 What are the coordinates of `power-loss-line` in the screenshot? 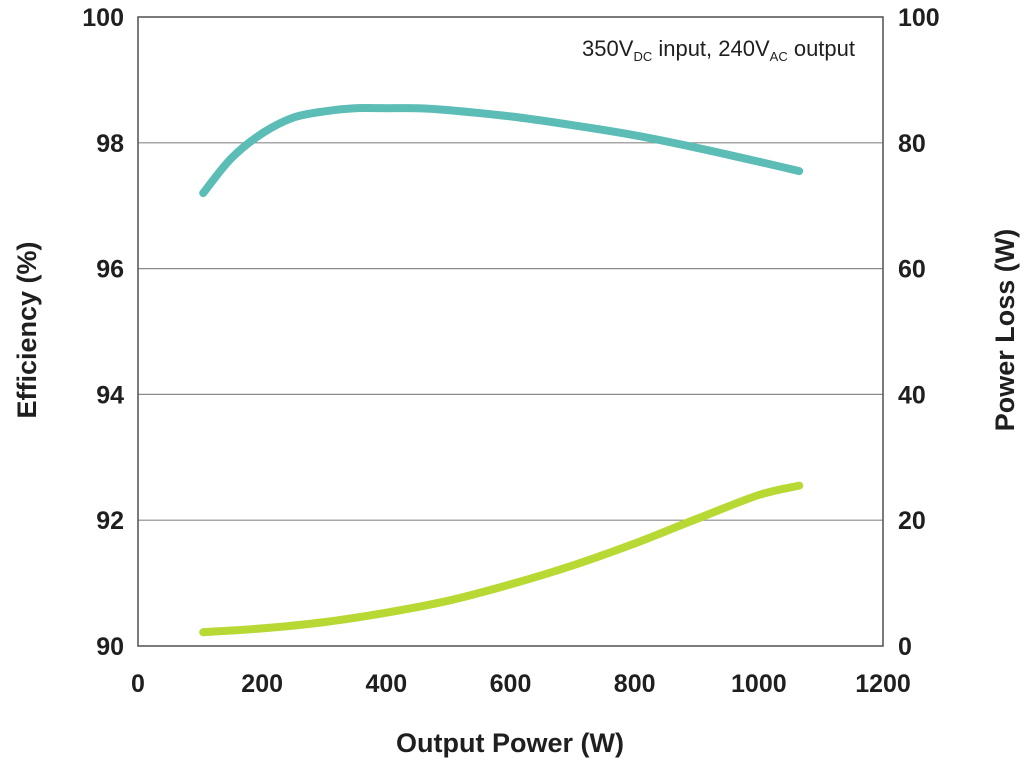 It's located at (501, 559).